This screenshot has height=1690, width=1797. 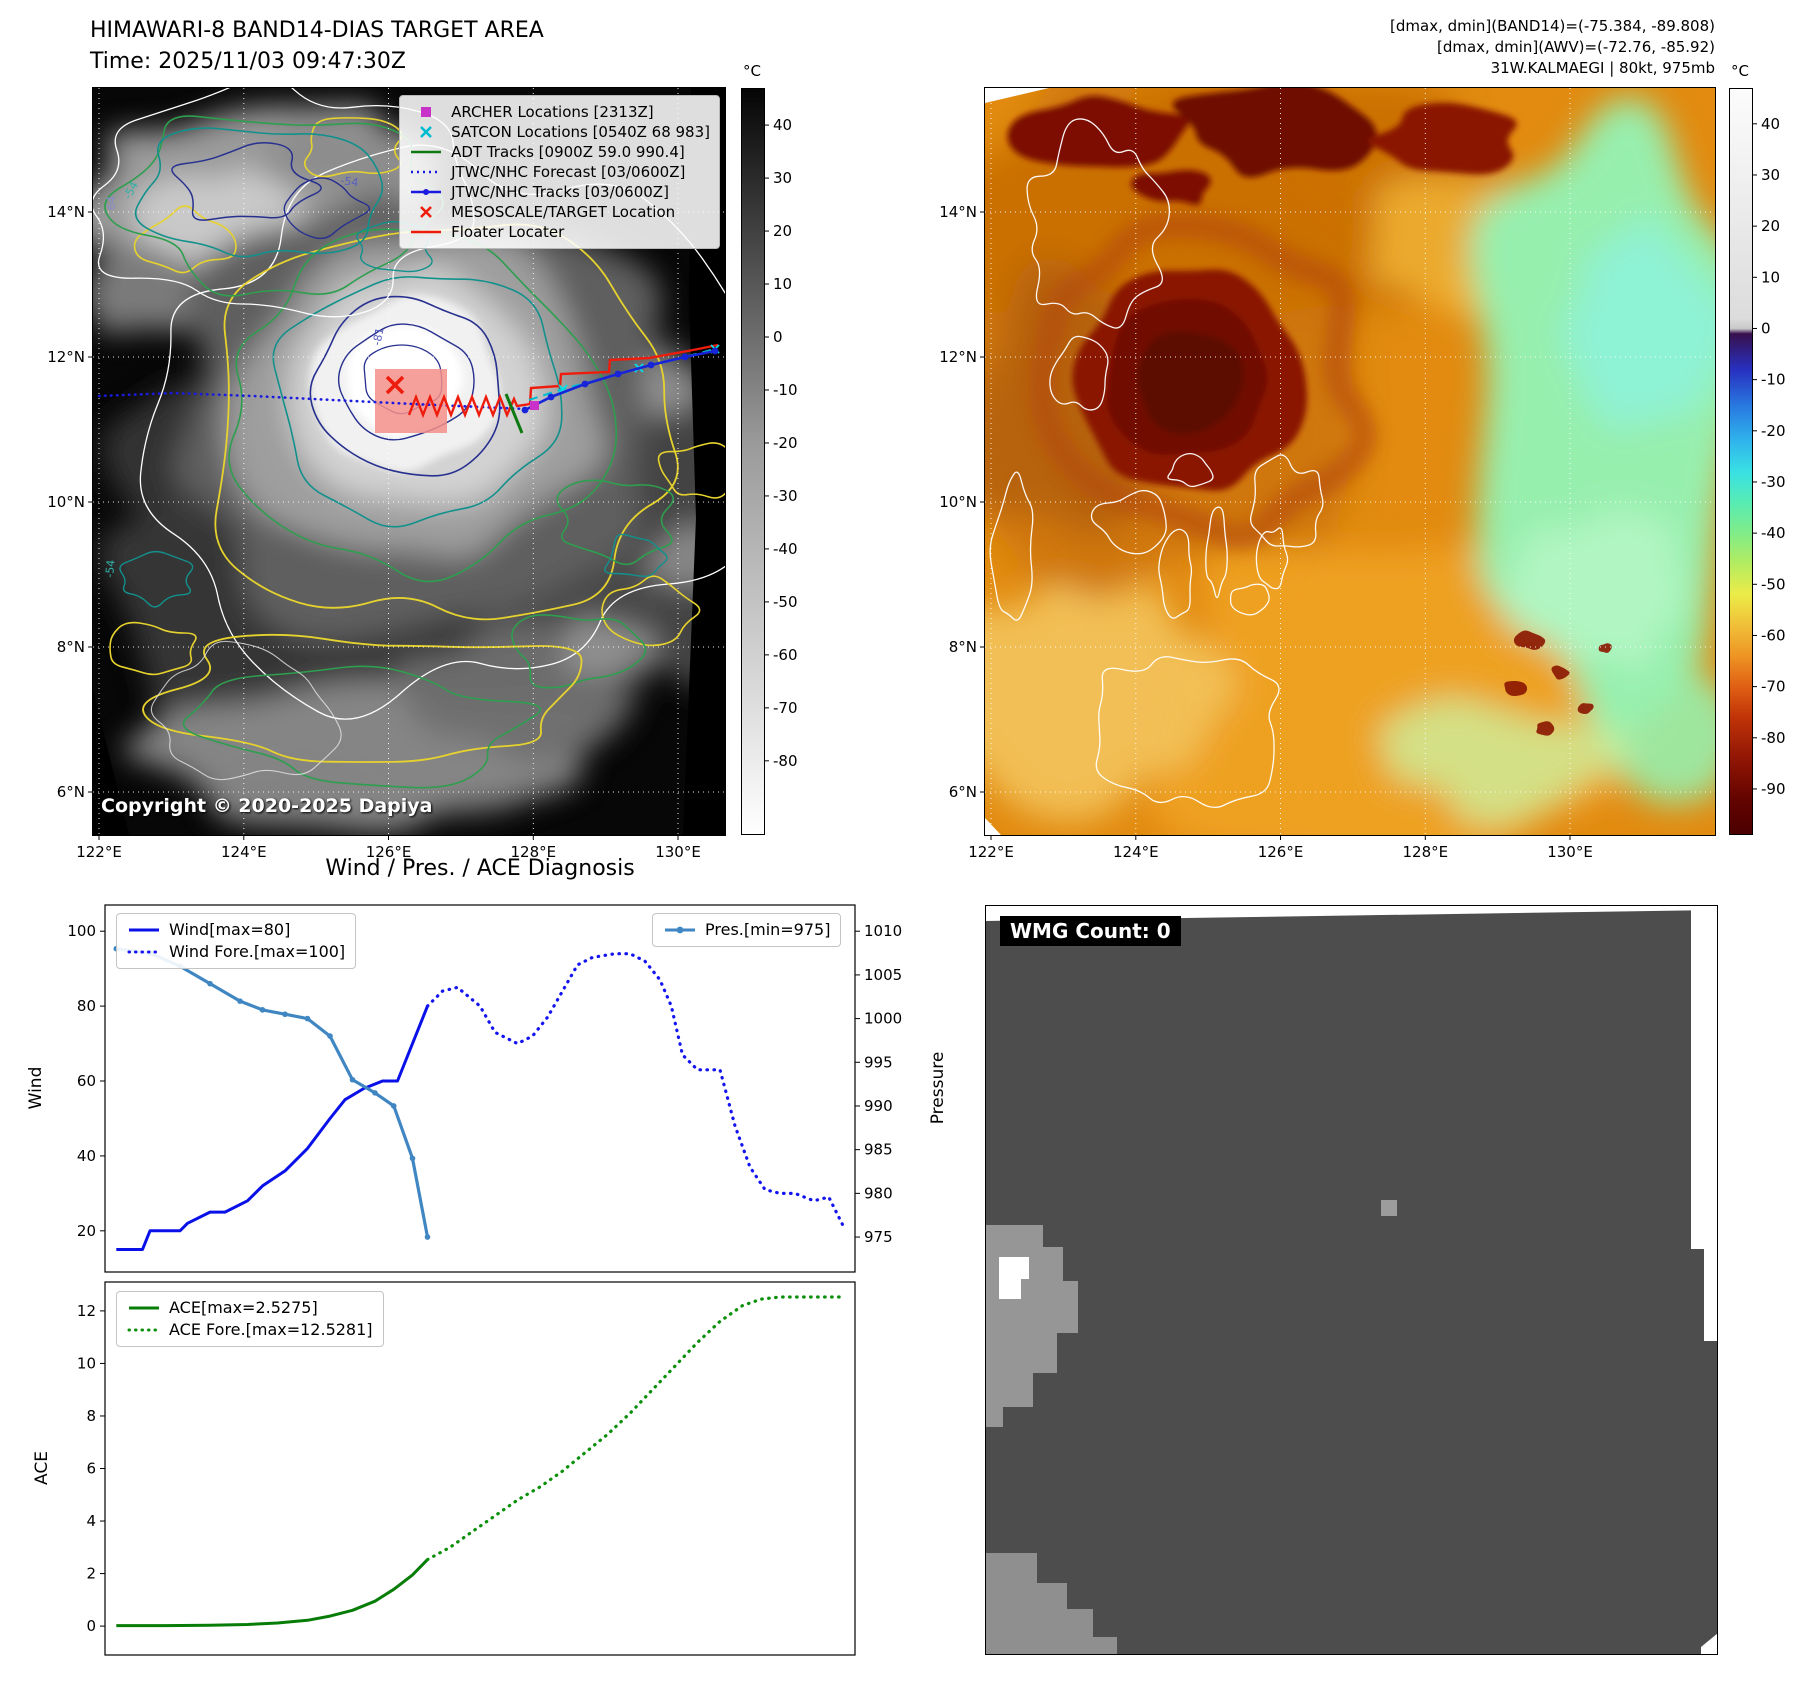 What do you see at coordinates (878, 1106) in the screenshot?
I see `y-tick-label: 990` at bounding box center [878, 1106].